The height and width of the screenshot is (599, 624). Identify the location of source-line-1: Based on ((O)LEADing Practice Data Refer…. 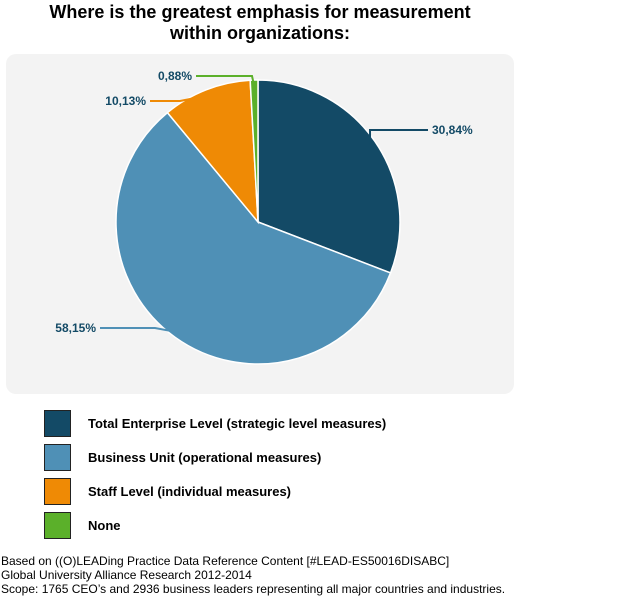
(225, 561).